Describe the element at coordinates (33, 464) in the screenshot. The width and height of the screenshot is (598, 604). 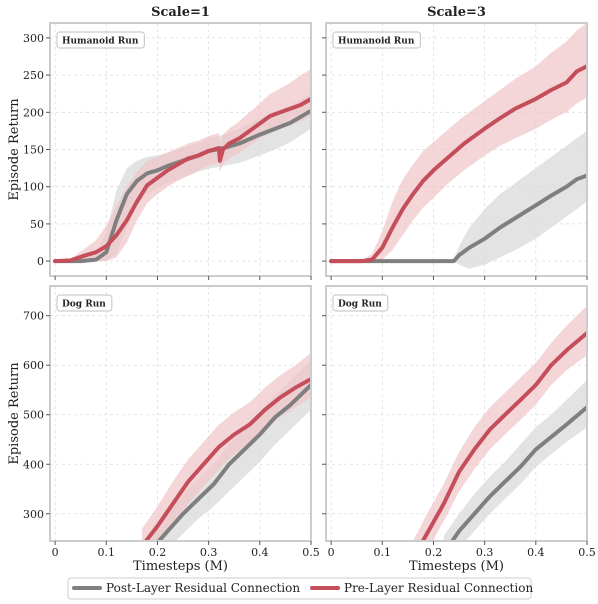
I see `y-tick-label: 400` at that location.